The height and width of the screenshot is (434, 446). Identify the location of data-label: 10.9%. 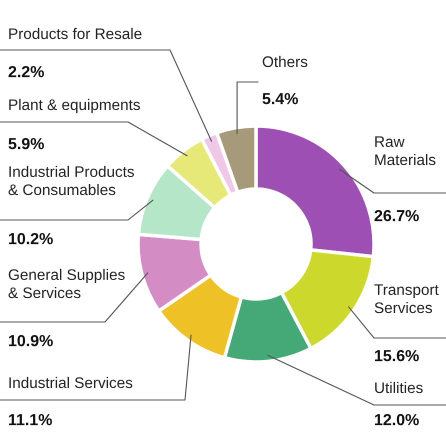
(31, 340).